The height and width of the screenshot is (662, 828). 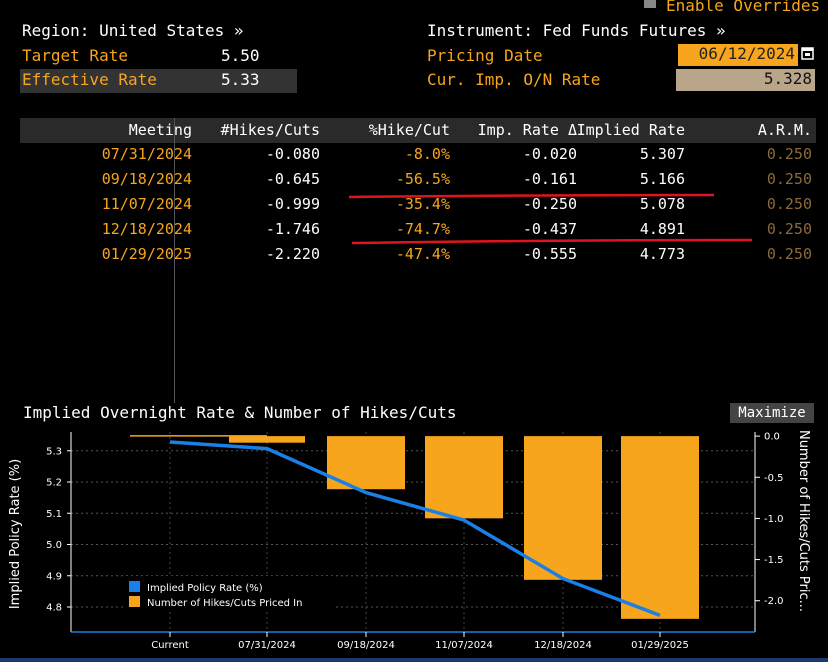 I want to click on cell-imp-rate-delta: -0.437, so click(x=549, y=229).